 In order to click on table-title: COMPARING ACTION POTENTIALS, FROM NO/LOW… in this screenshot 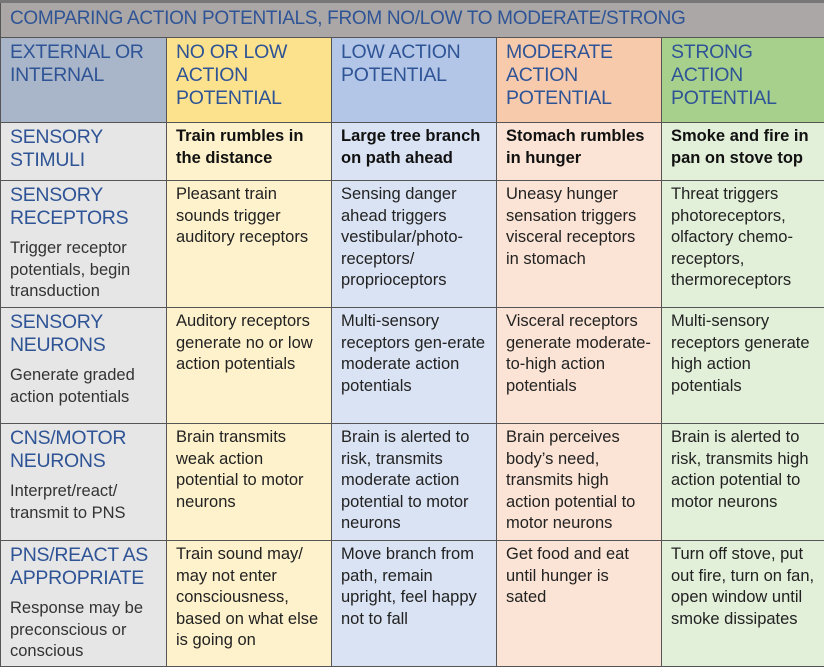, I will do `click(412, 20)`.